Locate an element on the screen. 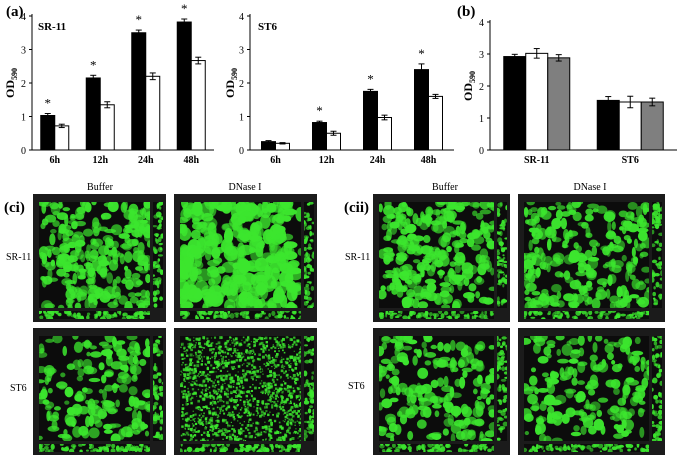 The width and height of the screenshot is (685, 456). cii-image-st6-dnase is located at coordinates (591, 391).